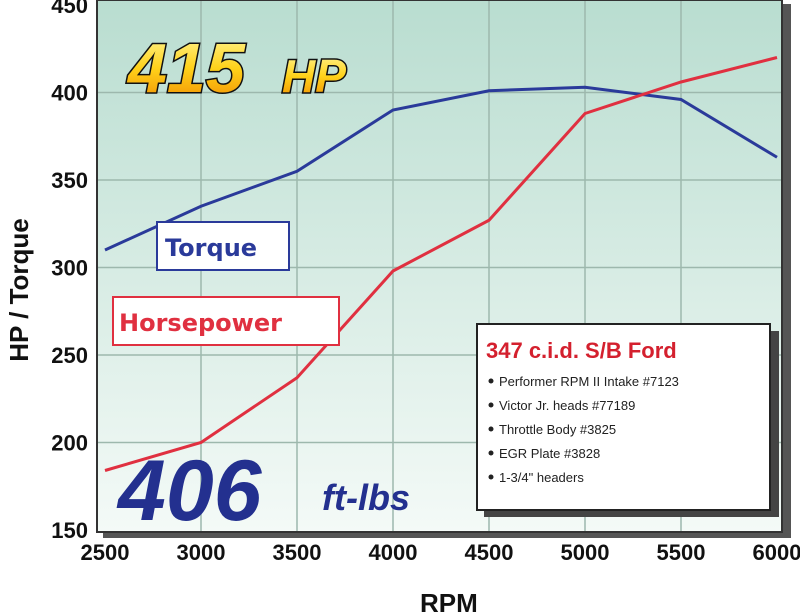 The height and width of the screenshot is (614, 800). Describe the element at coordinates (69, 530) in the screenshot. I see `y-tick-label: 150` at that location.